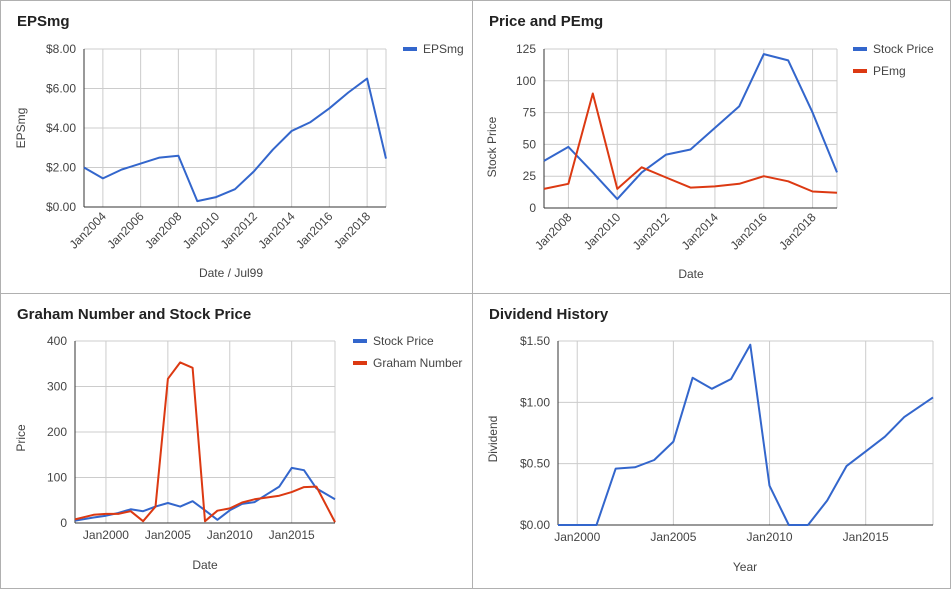  What do you see at coordinates (61, 168) in the screenshot?
I see `y-tick-label: $2.00` at bounding box center [61, 168].